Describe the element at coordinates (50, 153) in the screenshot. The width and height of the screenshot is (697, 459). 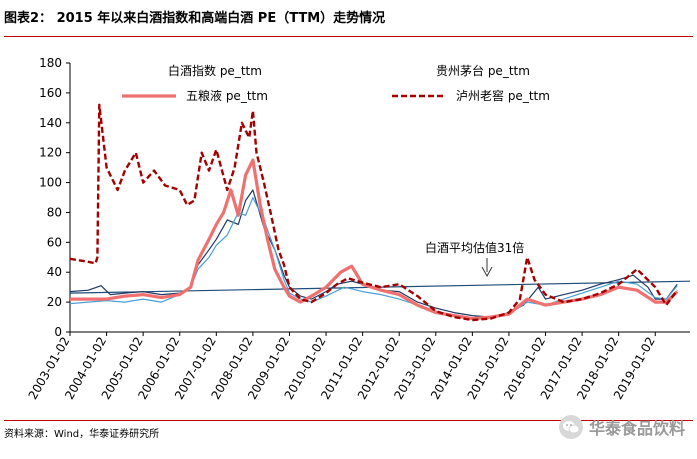
I see `y-tick-label: 120` at that location.